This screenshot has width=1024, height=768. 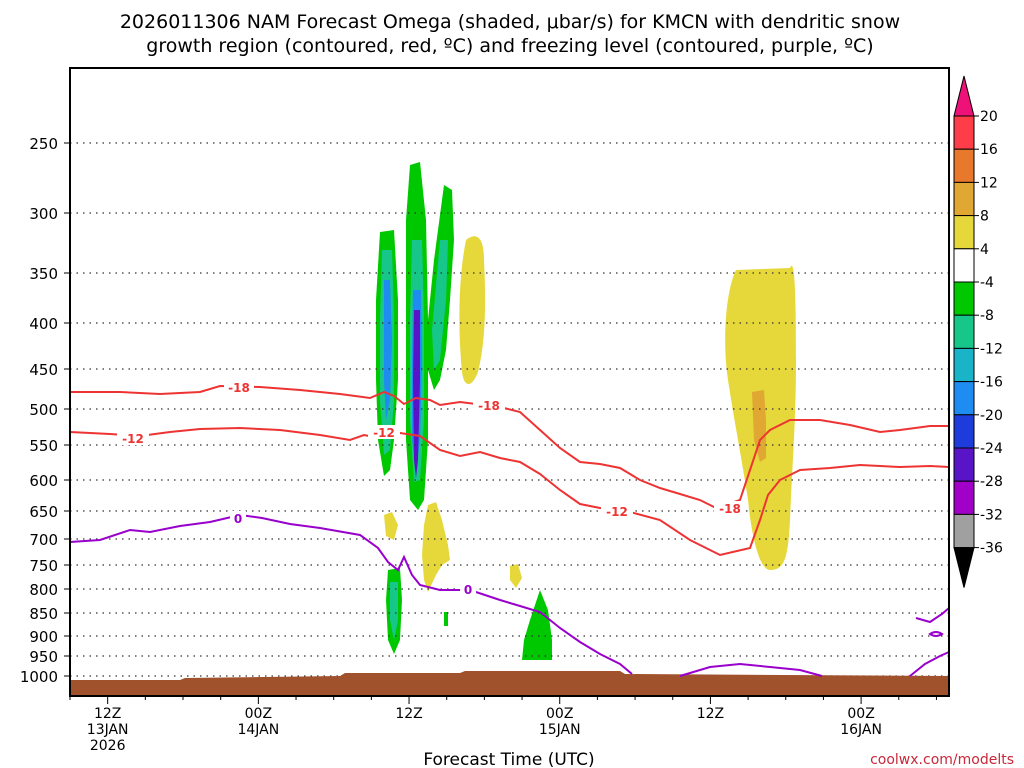 I want to click on omega-shade-orange-right, so click(x=759, y=426).